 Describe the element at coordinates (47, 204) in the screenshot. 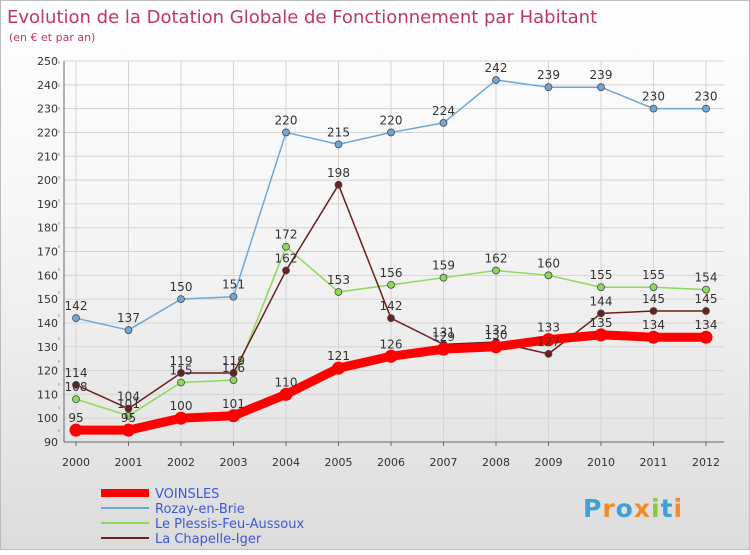

I see `y-tick-label: 190` at that location.